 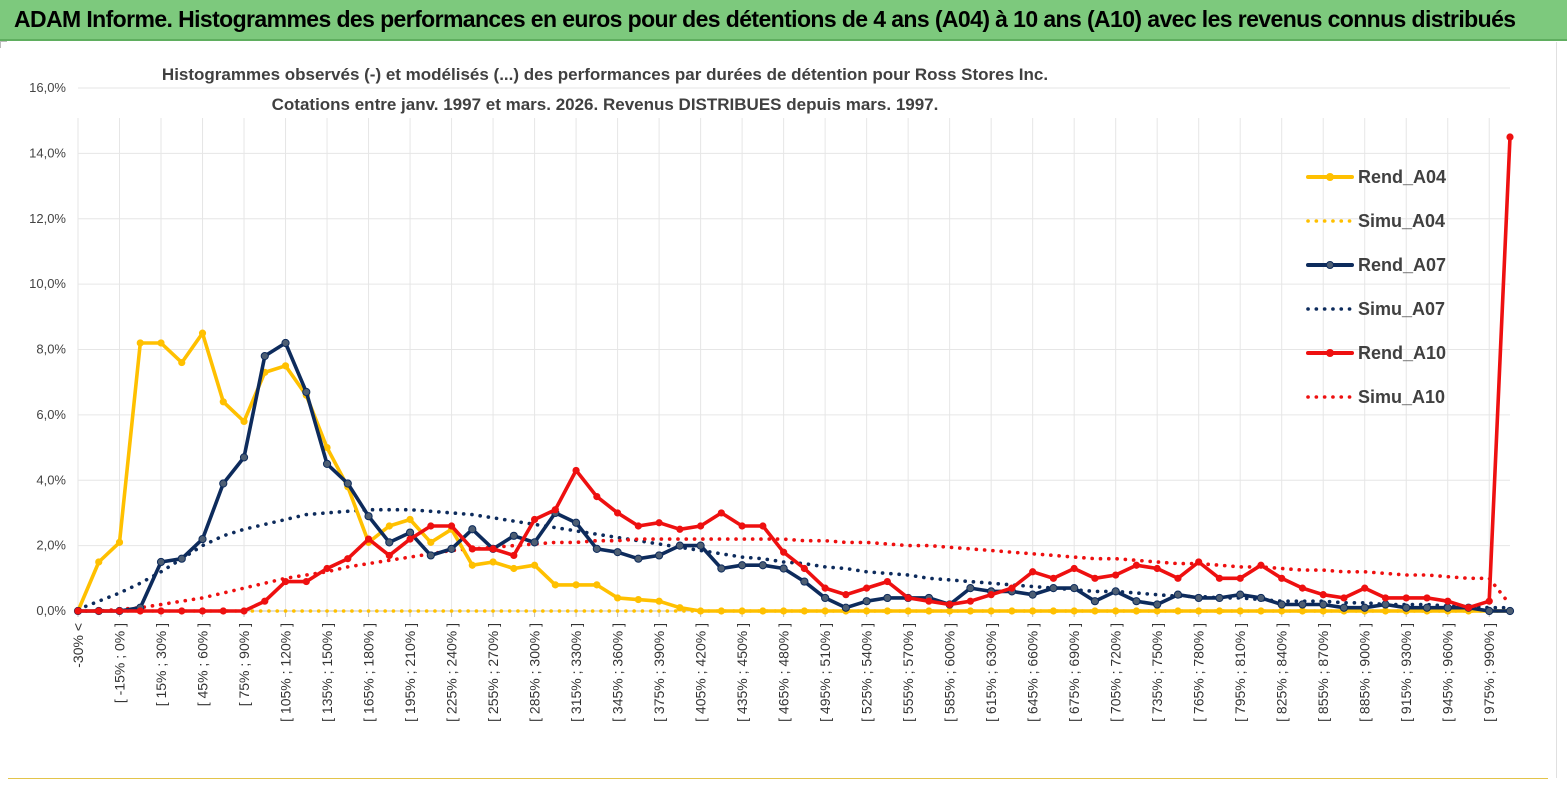 What do you see at coordinates (1402, 265) in the screenshot?
I see `legend-label: Rend_A07` at bounding box center [1402, 265].